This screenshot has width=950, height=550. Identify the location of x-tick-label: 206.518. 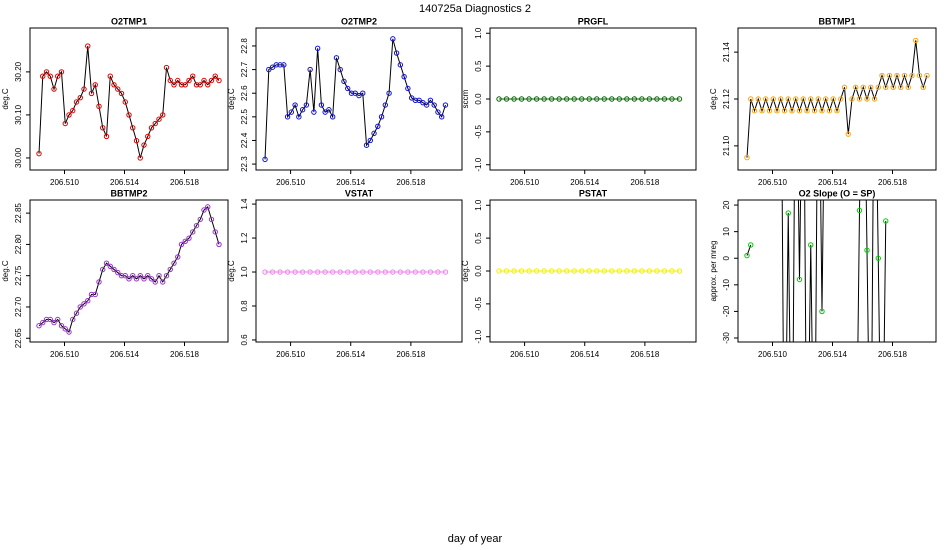
(892, 182).